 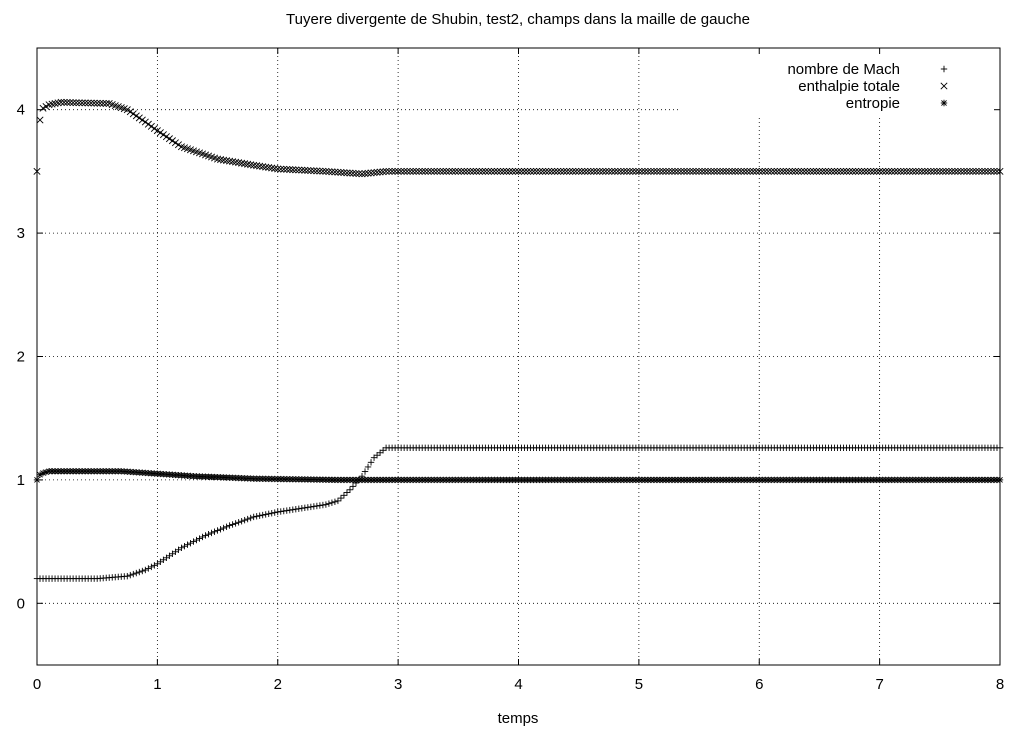 I want to click on legend-marker, so click(x=944, y=69).